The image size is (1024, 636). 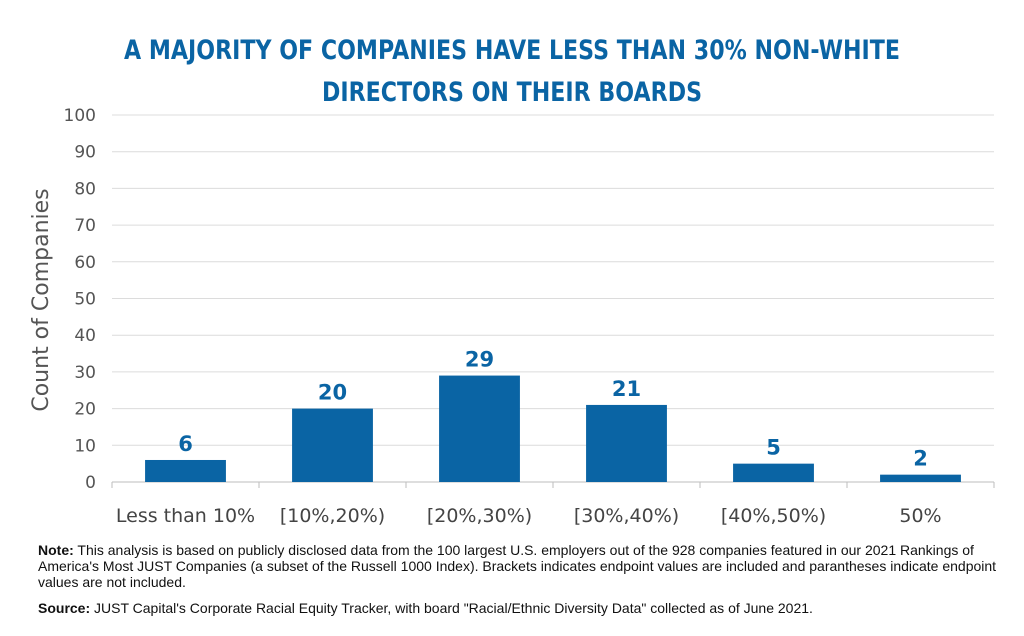 What do you see at coordinates (41, 299) in the screenshot?
I see `y-axis-label: Count of Companies` at bounding box center [41, 299].